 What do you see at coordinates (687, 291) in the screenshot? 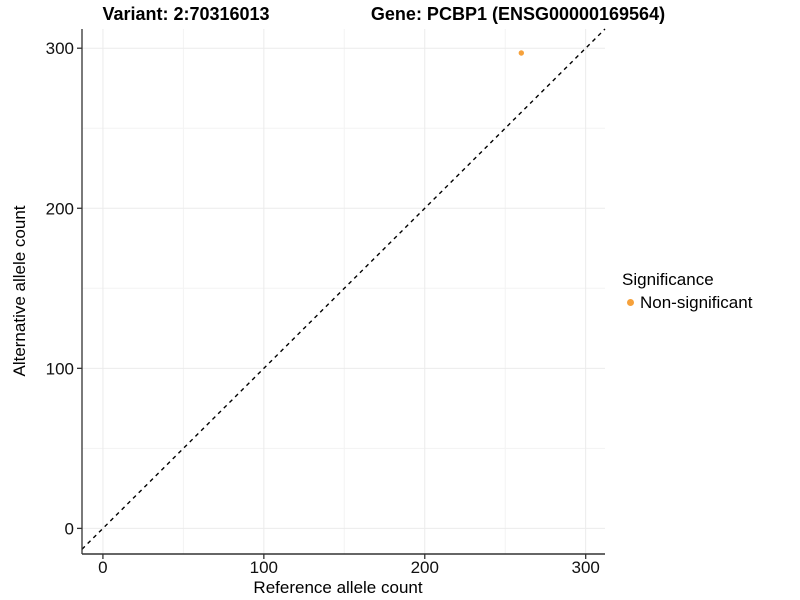
I see `legend: Significance Non-significant` at bounding box center [687, 291].